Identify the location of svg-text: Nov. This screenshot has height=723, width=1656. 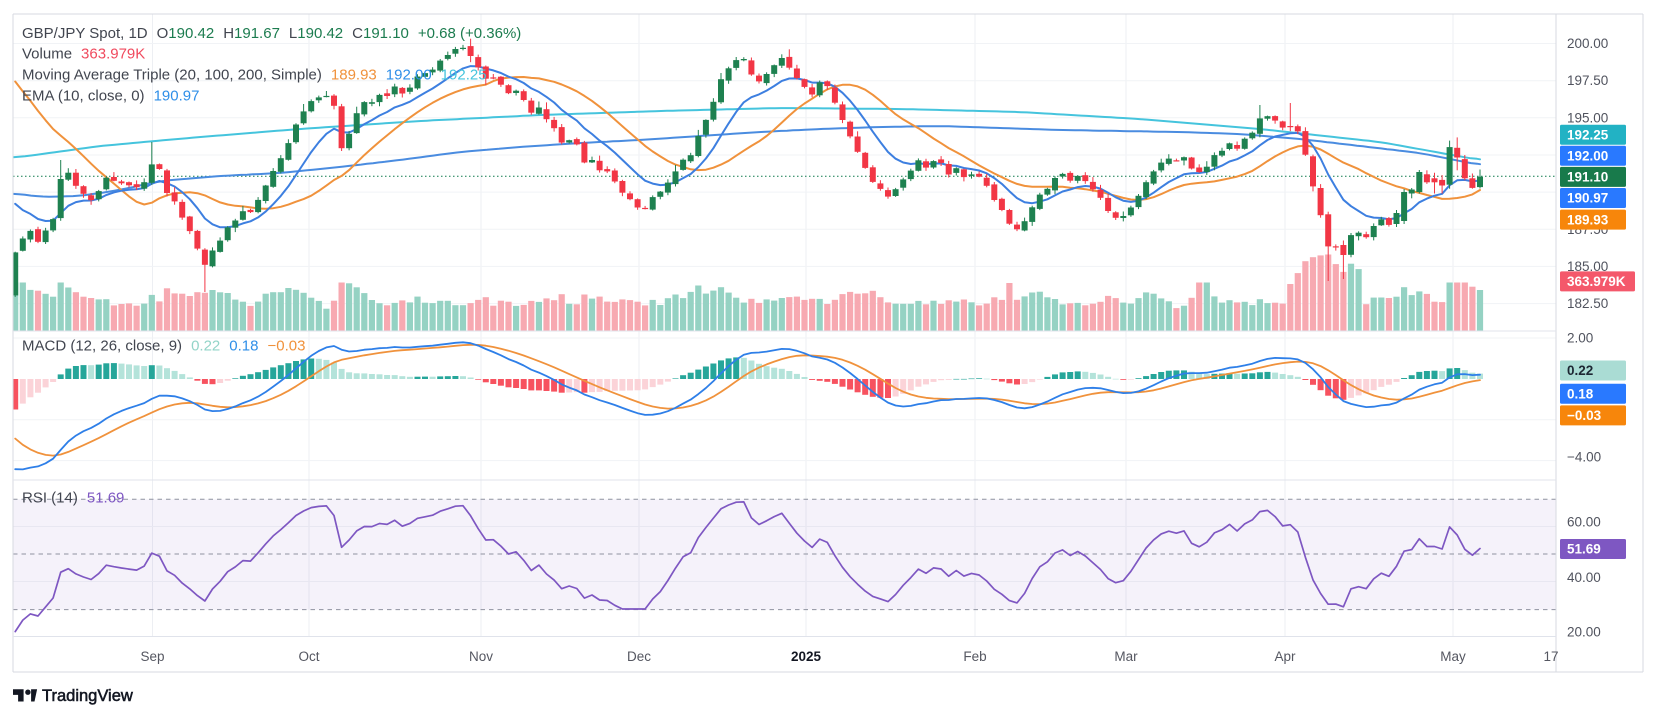
(481, 656).